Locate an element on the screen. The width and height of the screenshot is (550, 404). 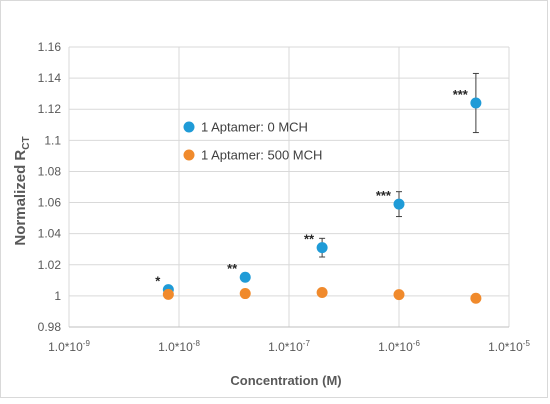
x-tick-label: 1.0*10-9 is located at coordinates (69, 346).